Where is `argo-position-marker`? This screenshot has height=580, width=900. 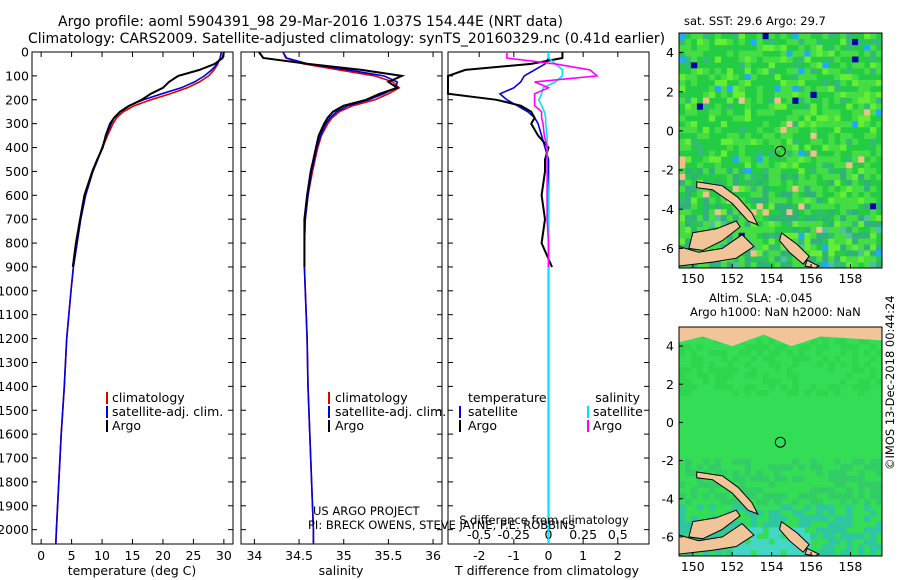
argo-position-marker is located at coordinates (780, 151).